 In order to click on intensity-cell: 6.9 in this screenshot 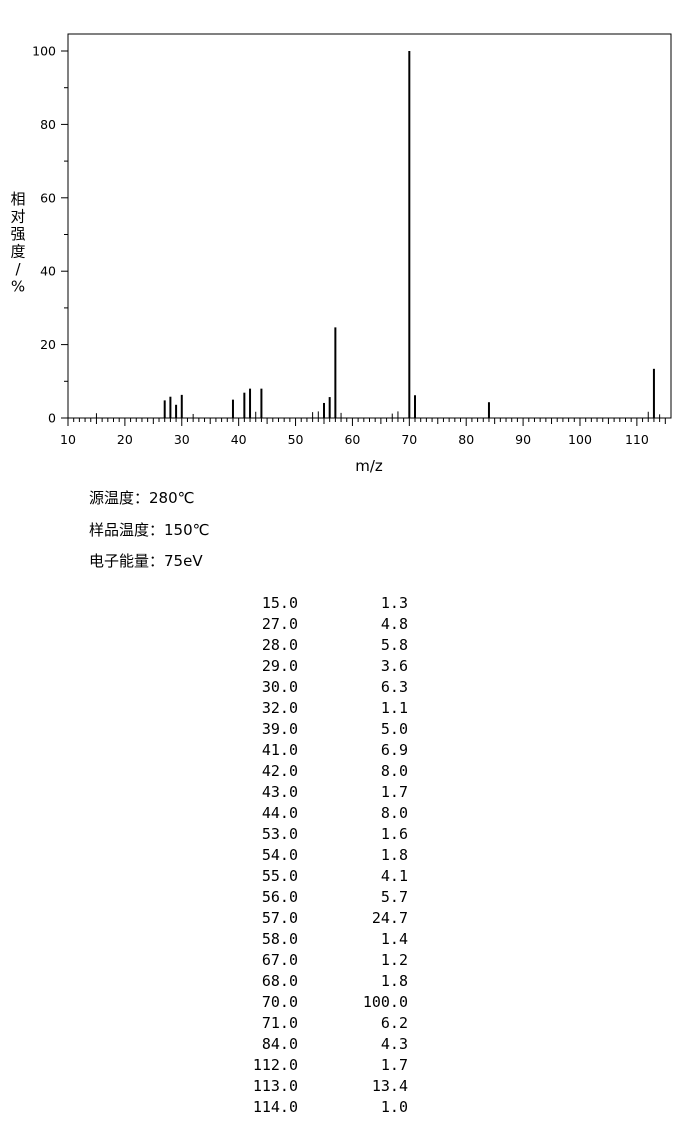, I will do `click(394, 750)`.